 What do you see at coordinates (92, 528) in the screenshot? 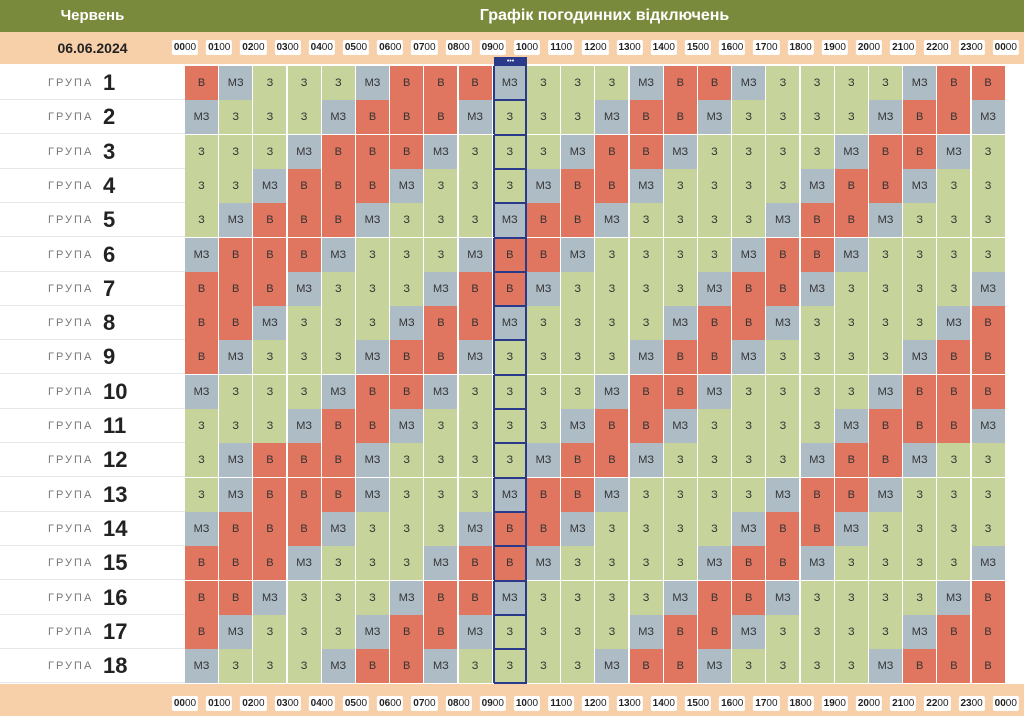
I see `group-label: ГРУПА 14` at bounding box center [92, 528].